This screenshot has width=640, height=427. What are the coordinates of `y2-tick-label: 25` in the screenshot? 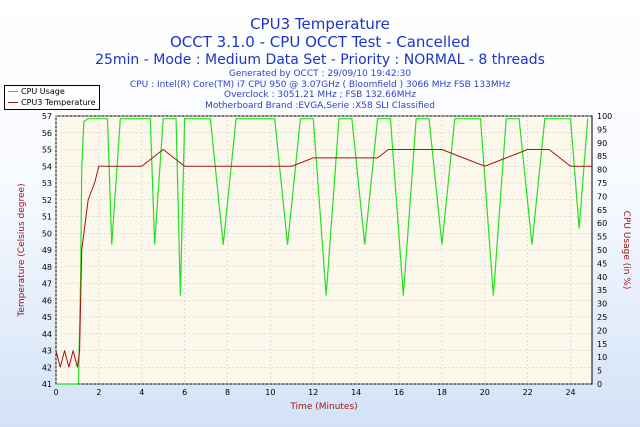 It's located at (602, 317).